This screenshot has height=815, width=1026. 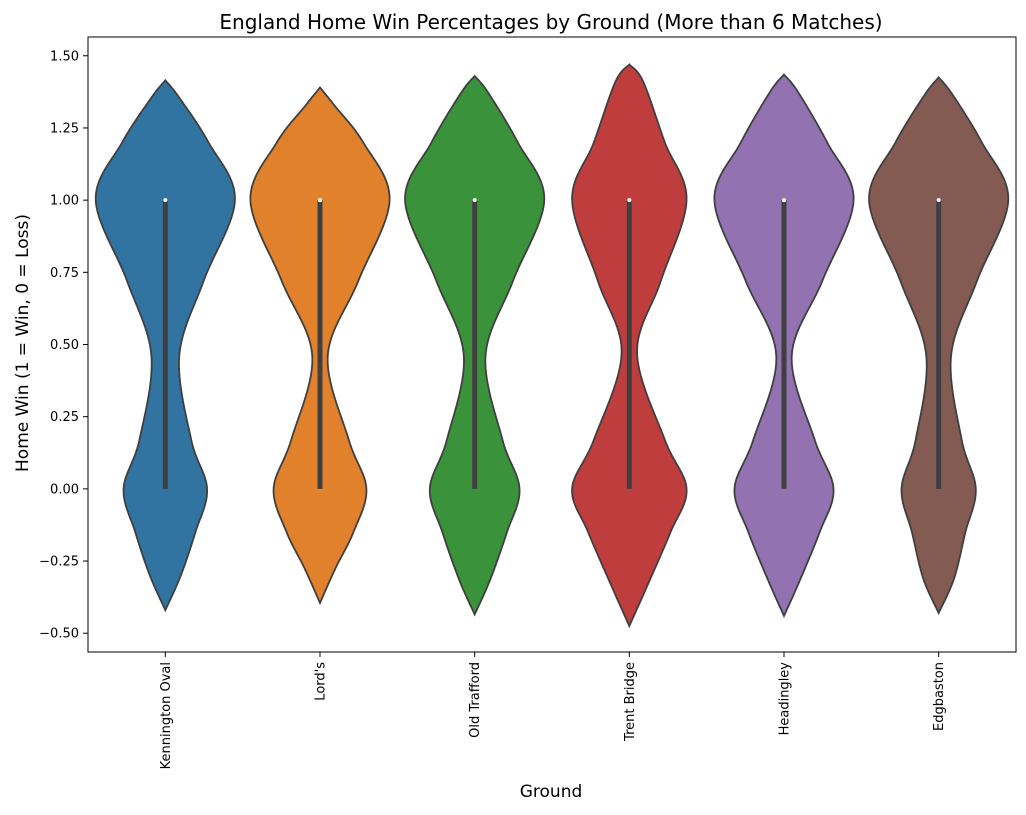 I want to click on x-axis-label: Ground, so click(x=551, y=792).